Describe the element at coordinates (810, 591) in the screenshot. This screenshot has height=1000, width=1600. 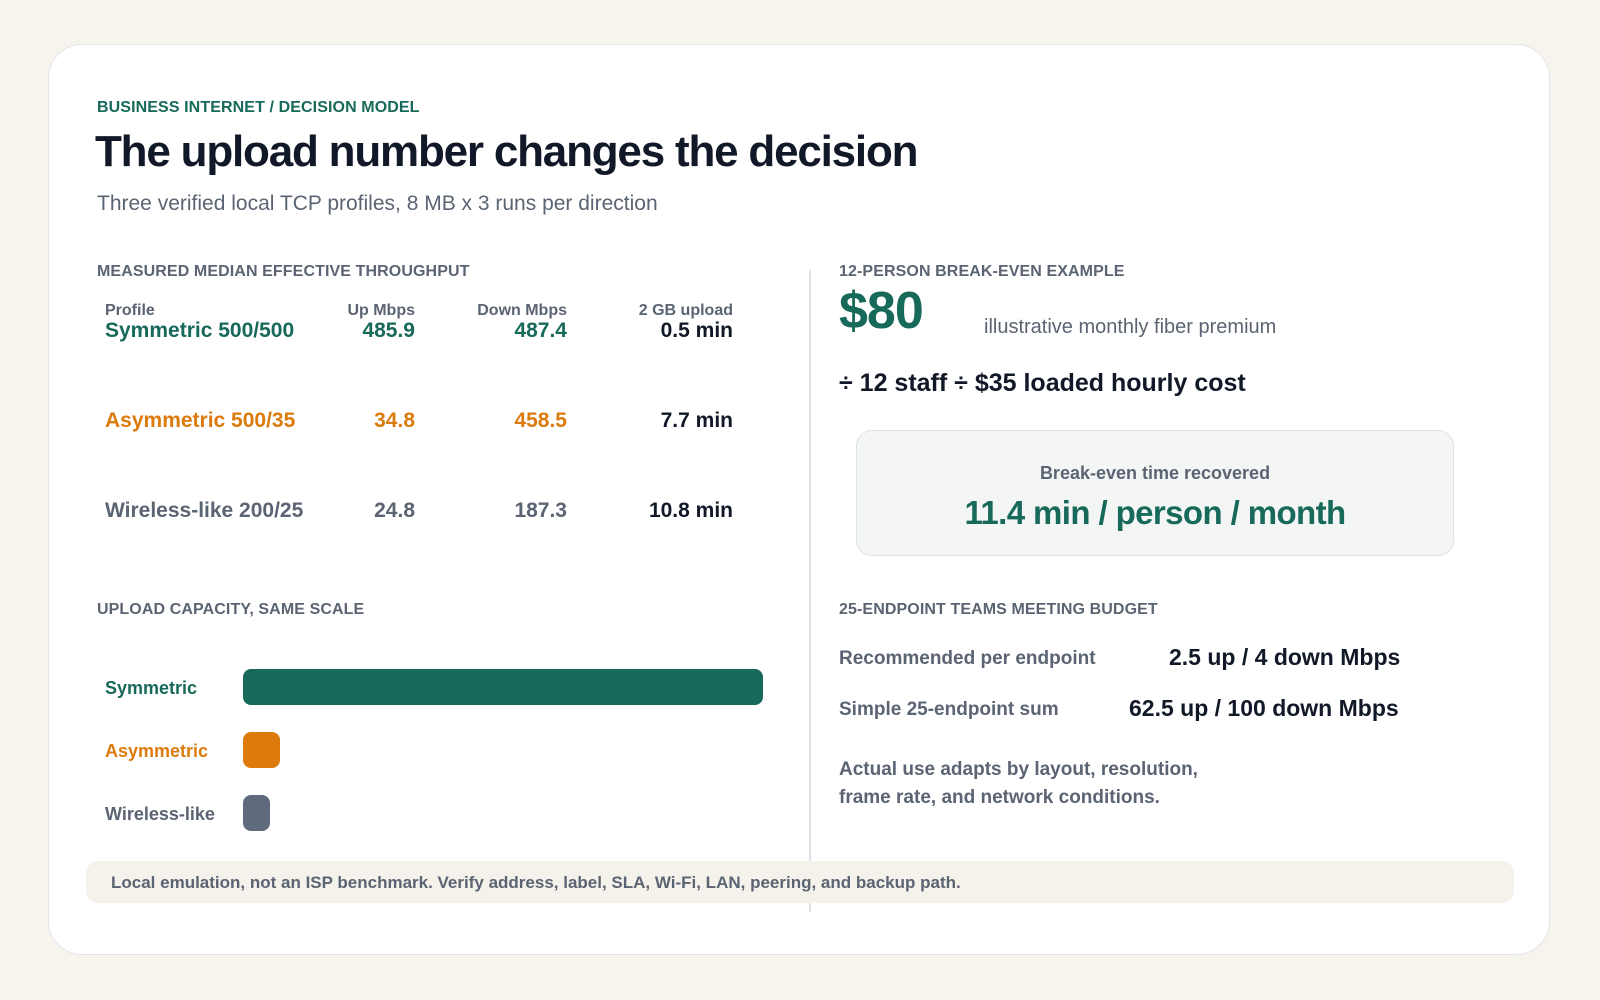
I see `column-divider` at that location.